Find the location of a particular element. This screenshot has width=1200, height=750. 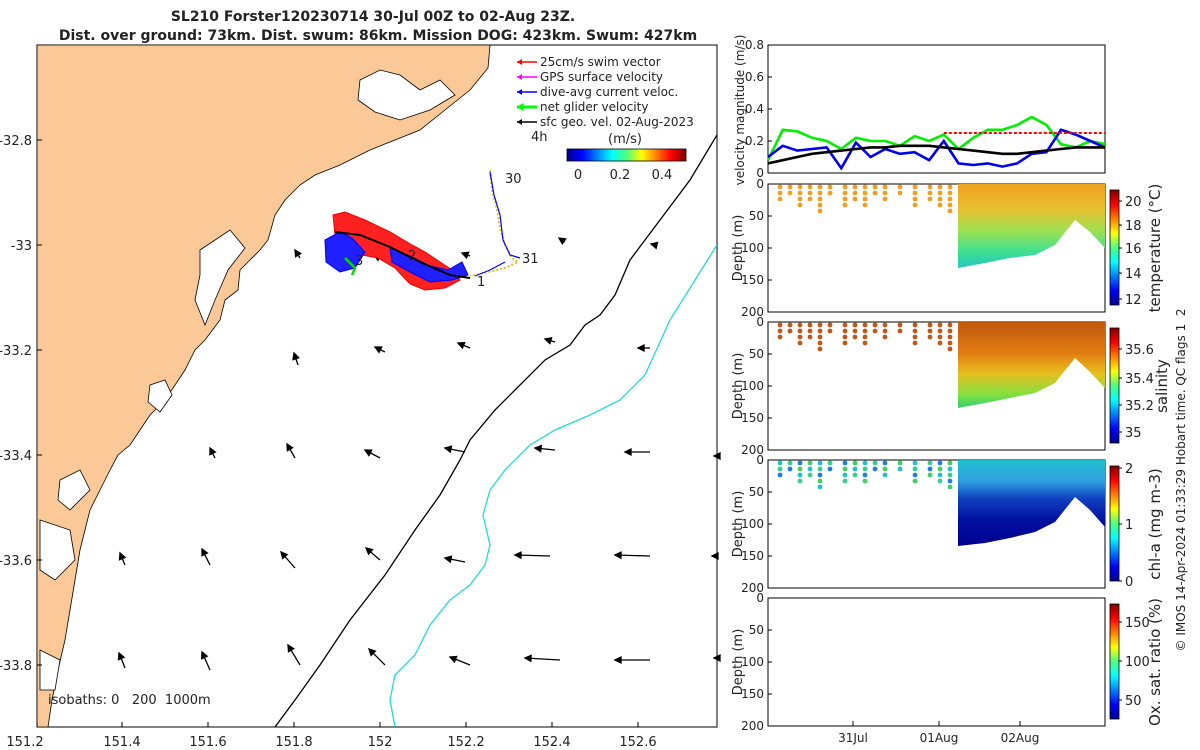

chla-colorbar is located at coordinates (1114, 523).